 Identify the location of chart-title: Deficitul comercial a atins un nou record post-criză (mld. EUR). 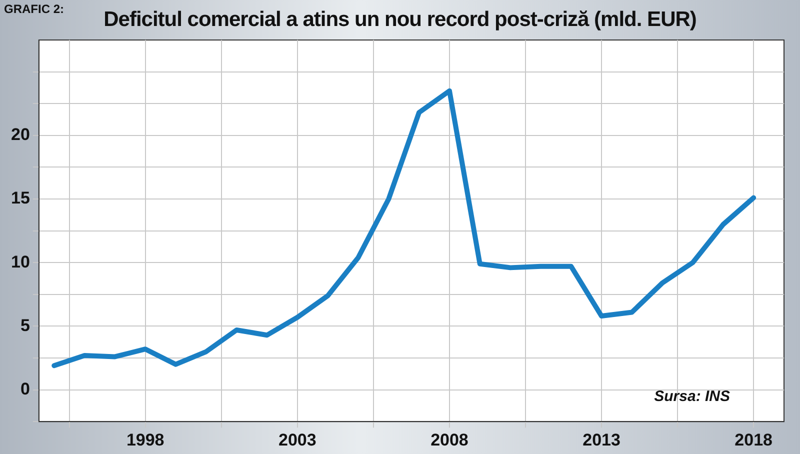
(400, 19).